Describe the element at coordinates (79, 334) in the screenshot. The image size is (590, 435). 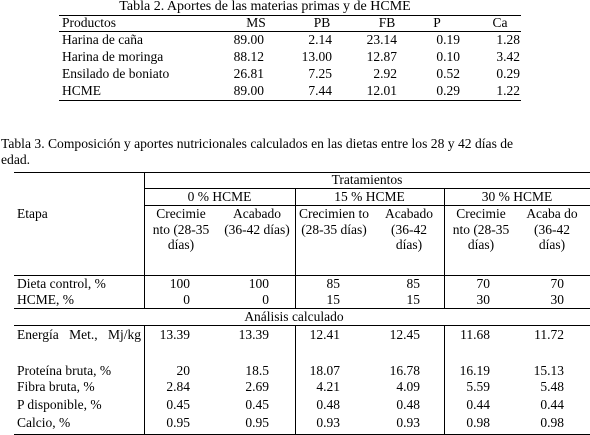
I see `table3-row-label: Energía Met., Mj/kg` at that location.